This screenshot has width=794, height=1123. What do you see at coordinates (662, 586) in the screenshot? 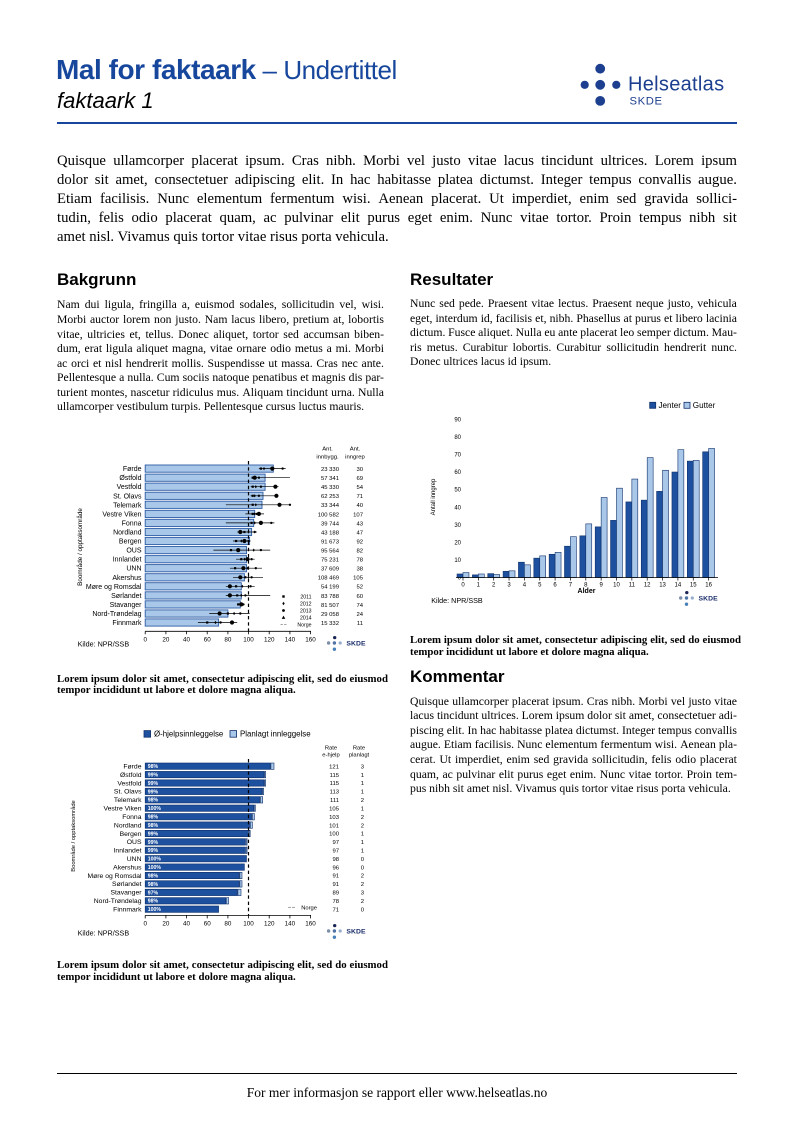
I see `svg-text: 13` at bounding box center [662, 586].